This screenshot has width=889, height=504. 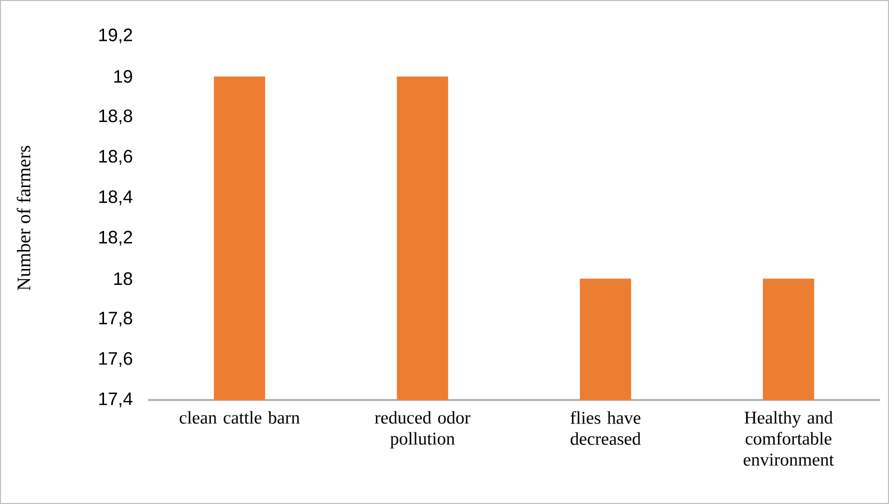 What do you see at coordinates (115, 198) in the screenshot?
I see `y-tick-label: 18,4` at bounding box center [115, 198].